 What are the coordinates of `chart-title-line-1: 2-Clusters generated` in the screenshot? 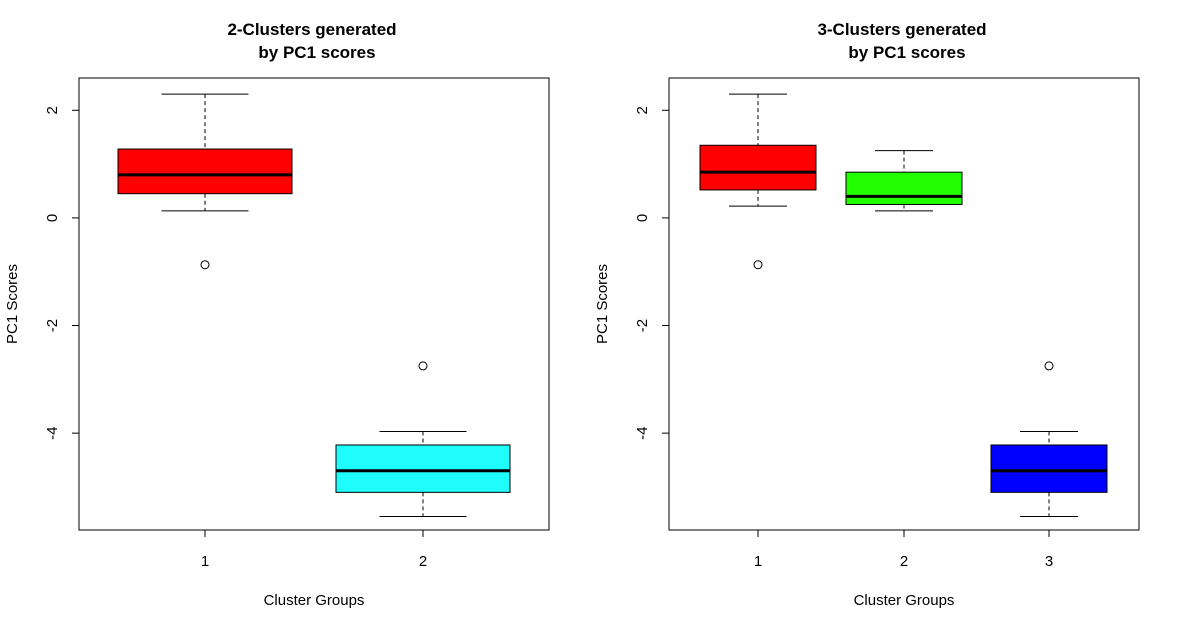 It's located at (311, 29).